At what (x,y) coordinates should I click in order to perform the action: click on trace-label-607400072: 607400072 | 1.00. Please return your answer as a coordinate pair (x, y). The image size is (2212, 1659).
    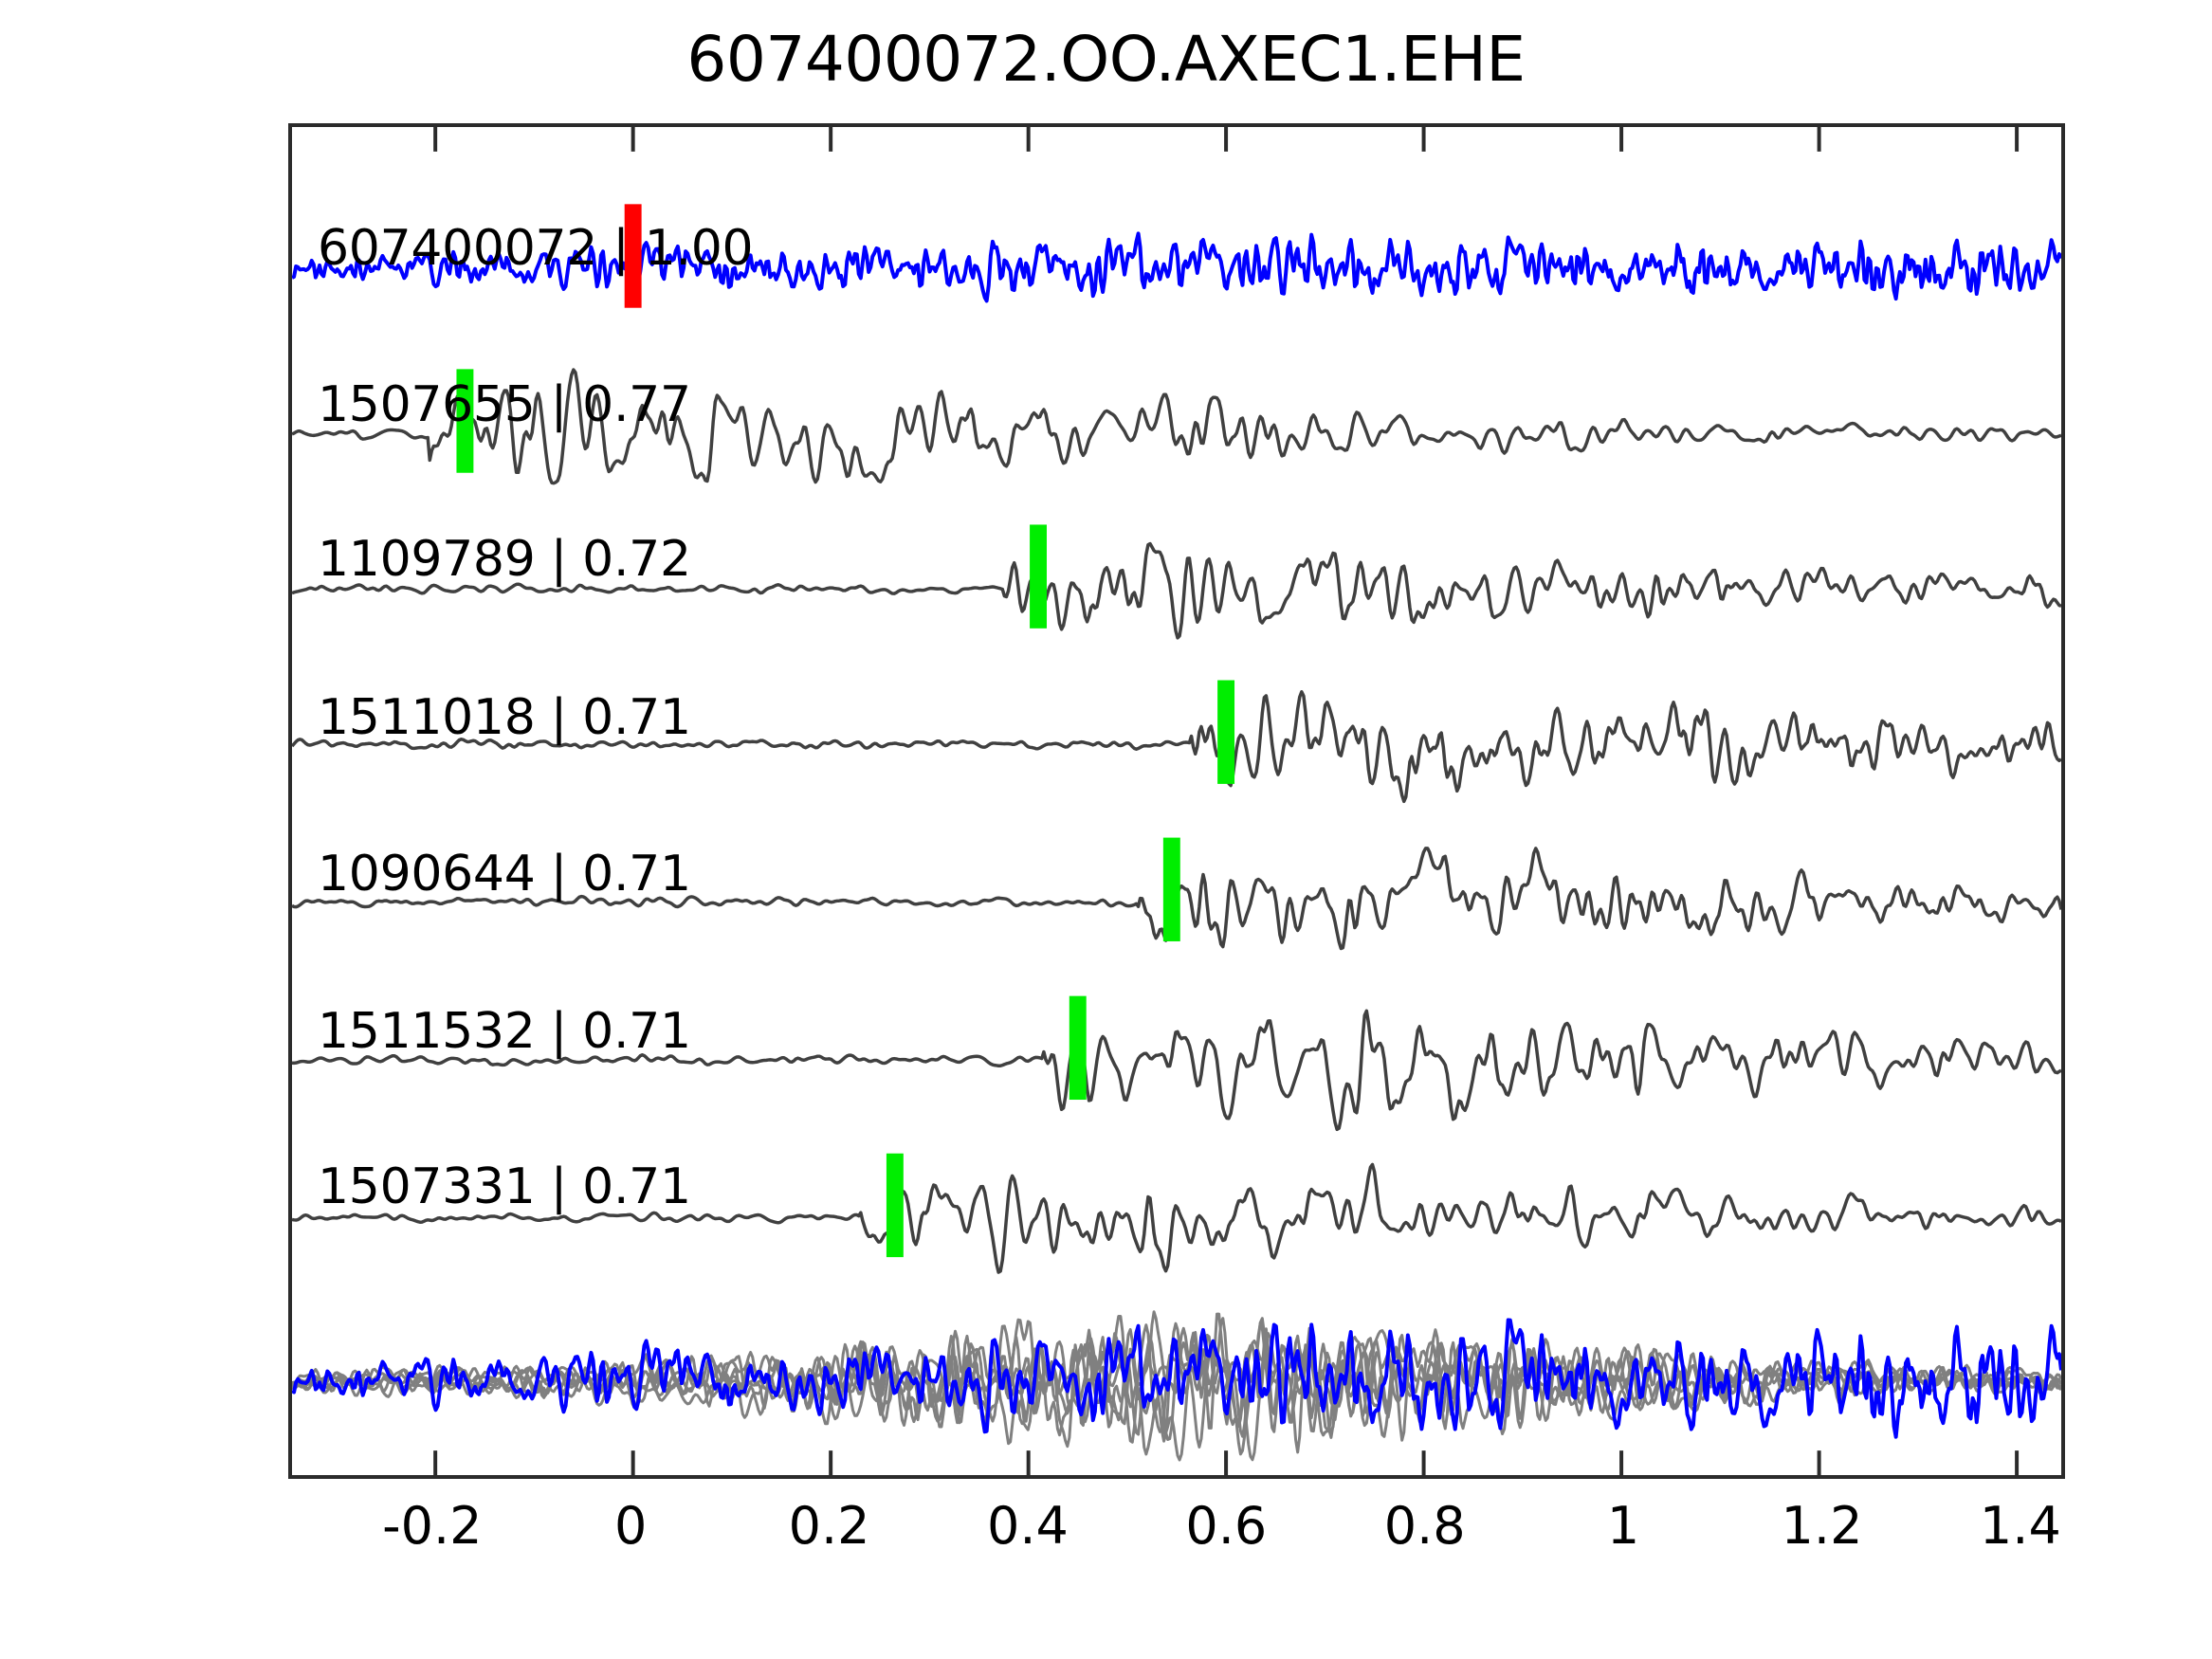
    Looking at the image, I should click on (536, 248).